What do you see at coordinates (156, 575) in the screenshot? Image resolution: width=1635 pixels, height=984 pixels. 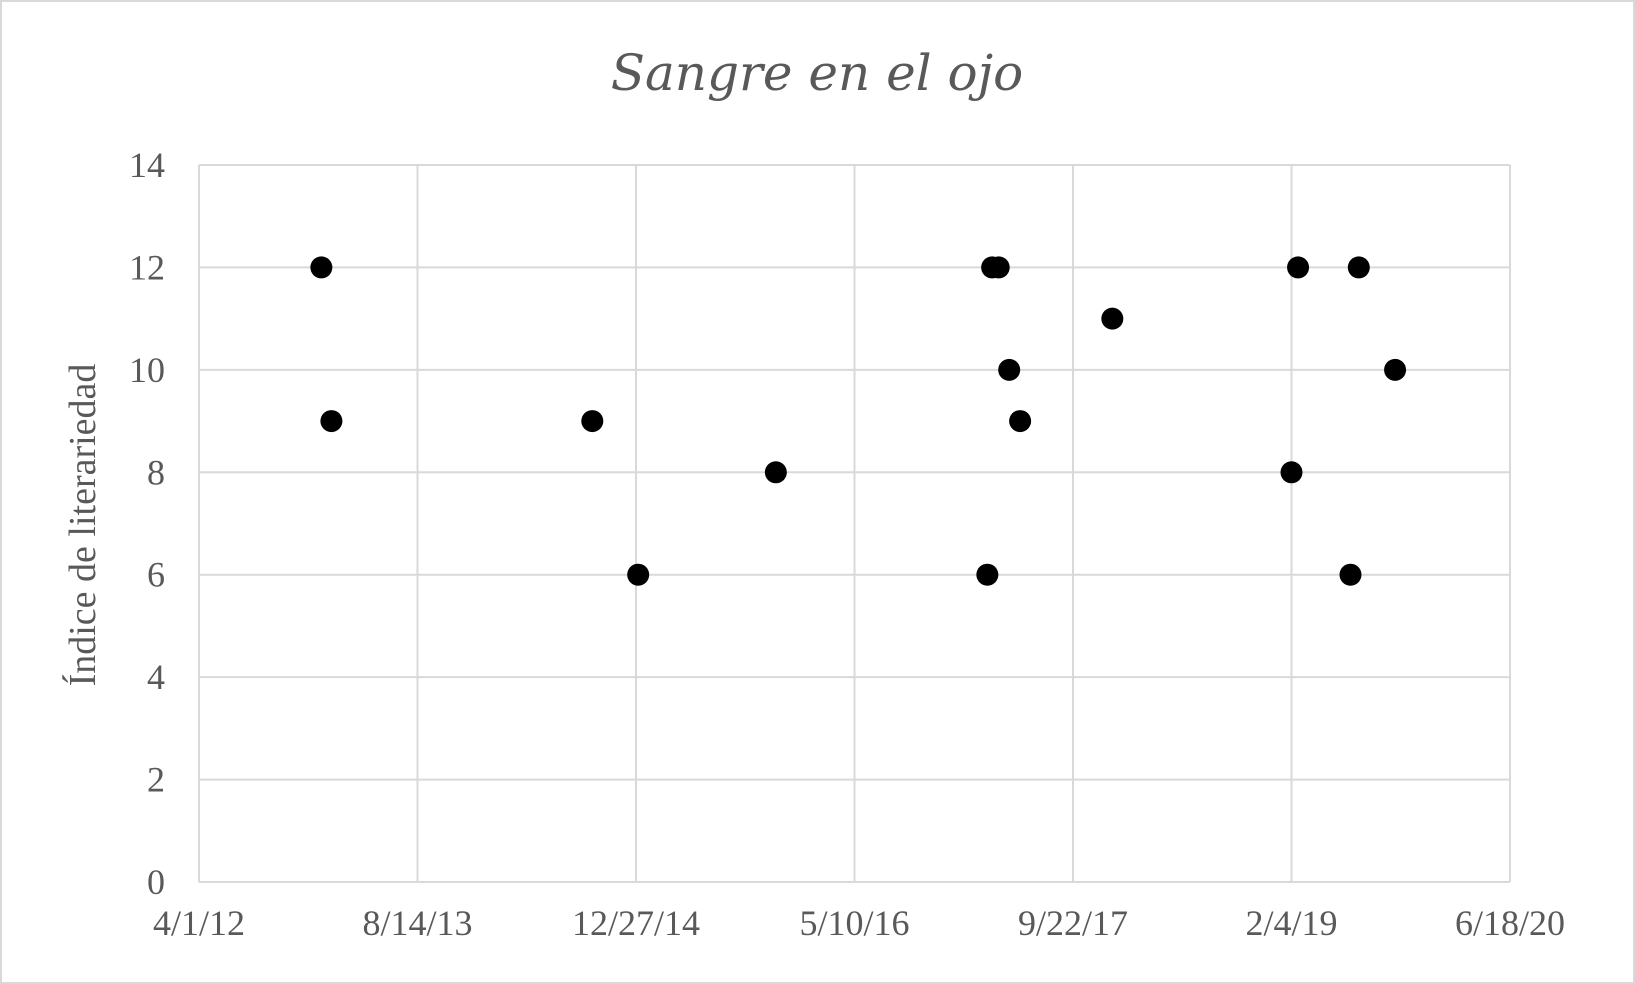 I see `y-tick-label: 6` at bounding box center [156, 575].